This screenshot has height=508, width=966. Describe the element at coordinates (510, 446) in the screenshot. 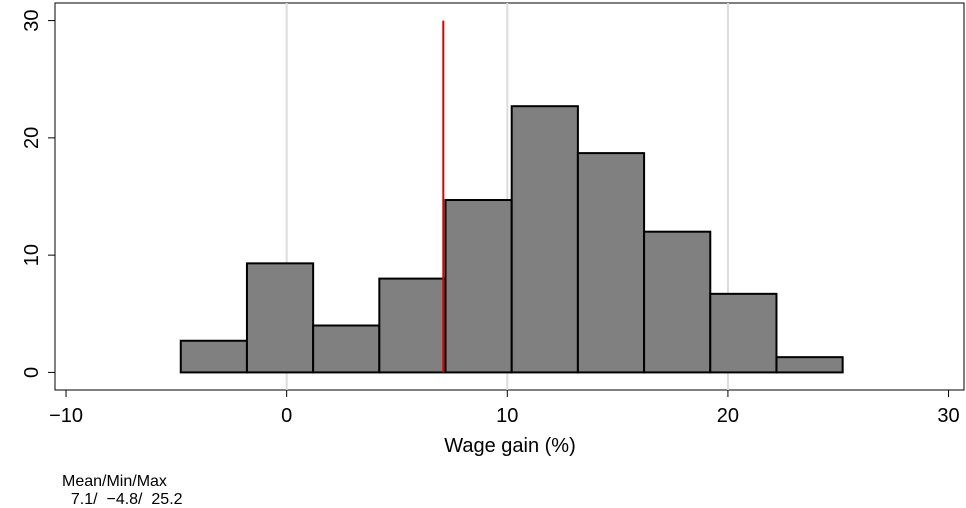

I see `x-axis-label: Wage gain (%)` at that location.